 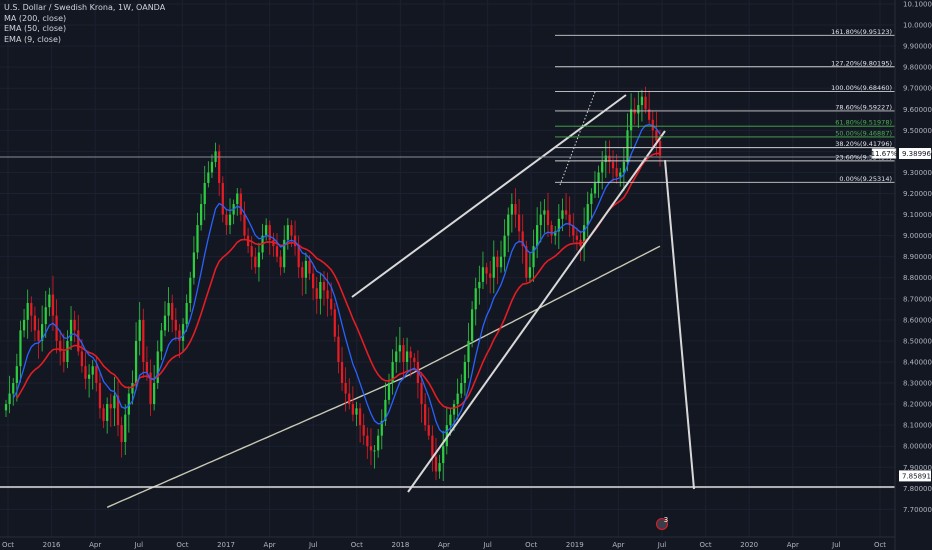 I want to click on price-tick-label: 8.10000, so click(x=917, y=426).